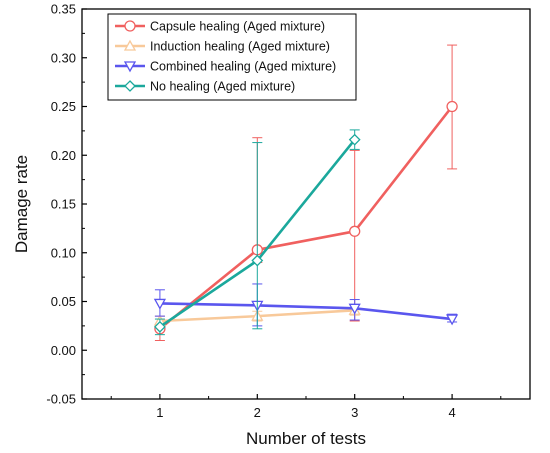  Describe the element at coordinates (63, 106) in the screenshot. I see `y-tick-label: 0.25` at that location.